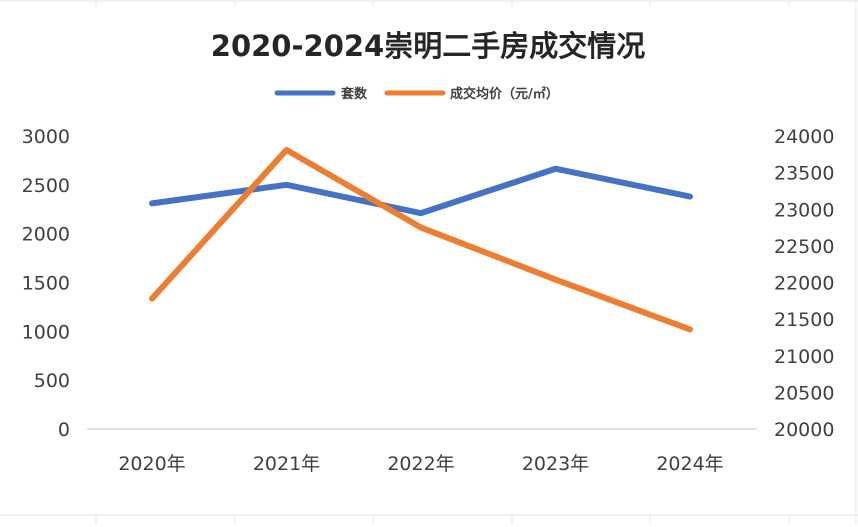  What do you see at coordinates (804, 320) in the screenshot?
I see `y-right-tick-label: 21500` at bounding box center [804, 320].